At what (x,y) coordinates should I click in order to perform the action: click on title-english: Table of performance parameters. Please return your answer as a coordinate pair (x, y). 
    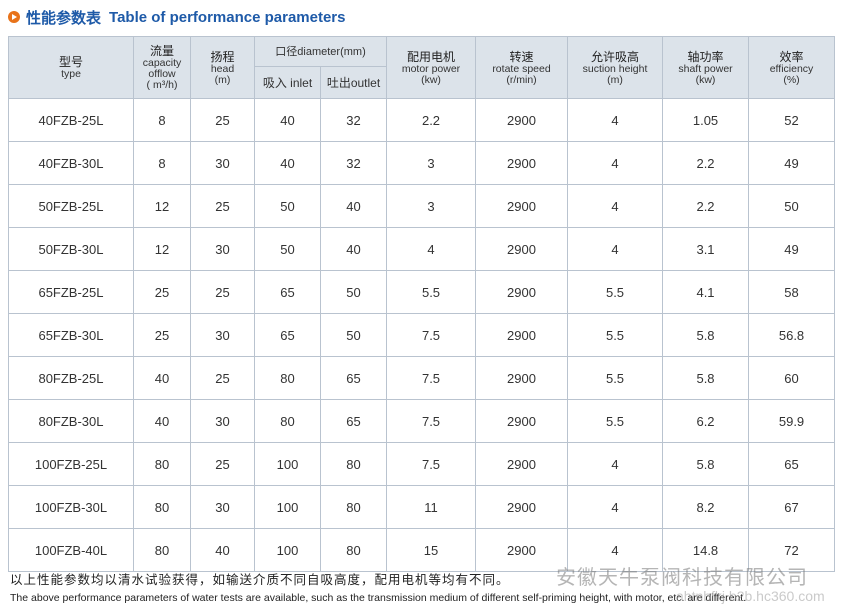
    Looking at the image, I should click on (227, 17).